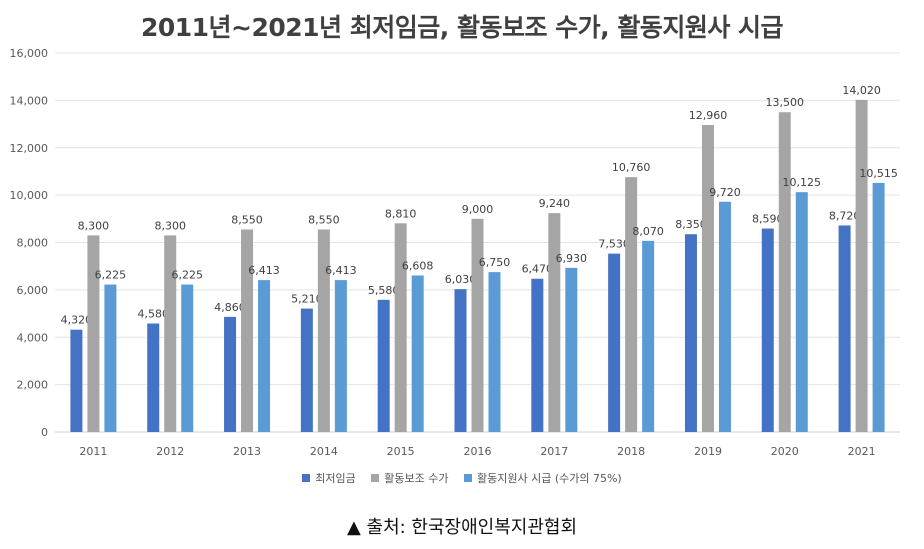 This screenshot has height=549, width=924. I want to click on data-label: 10,515, so click(878, 173).